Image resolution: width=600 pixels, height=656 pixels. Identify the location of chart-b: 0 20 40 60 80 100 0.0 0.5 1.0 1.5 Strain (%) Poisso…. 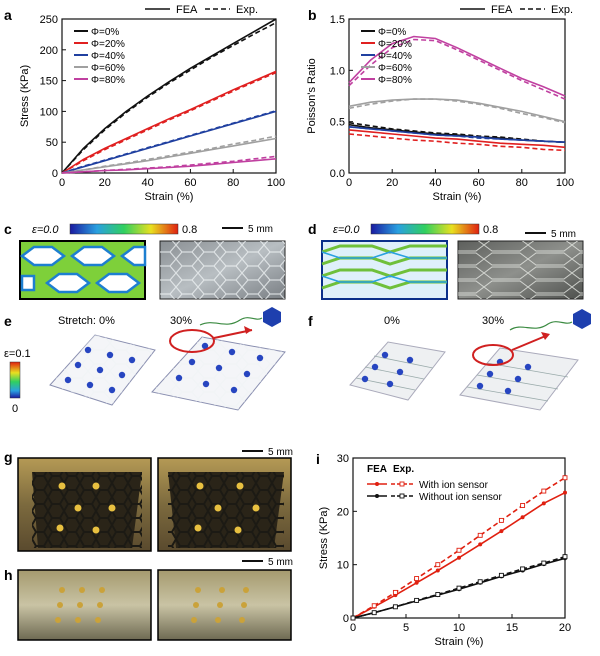
(440, 108).